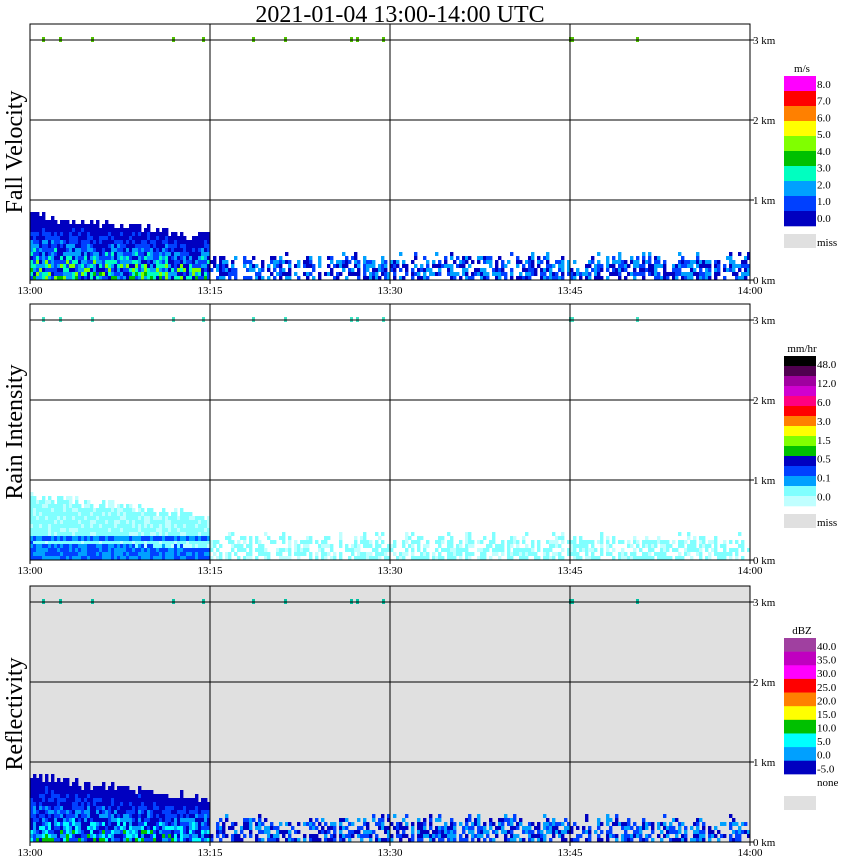  Describe the element at coordinates (802, 349) in the screenshot. I see `colorbar-unit: mm/hr` at that location.